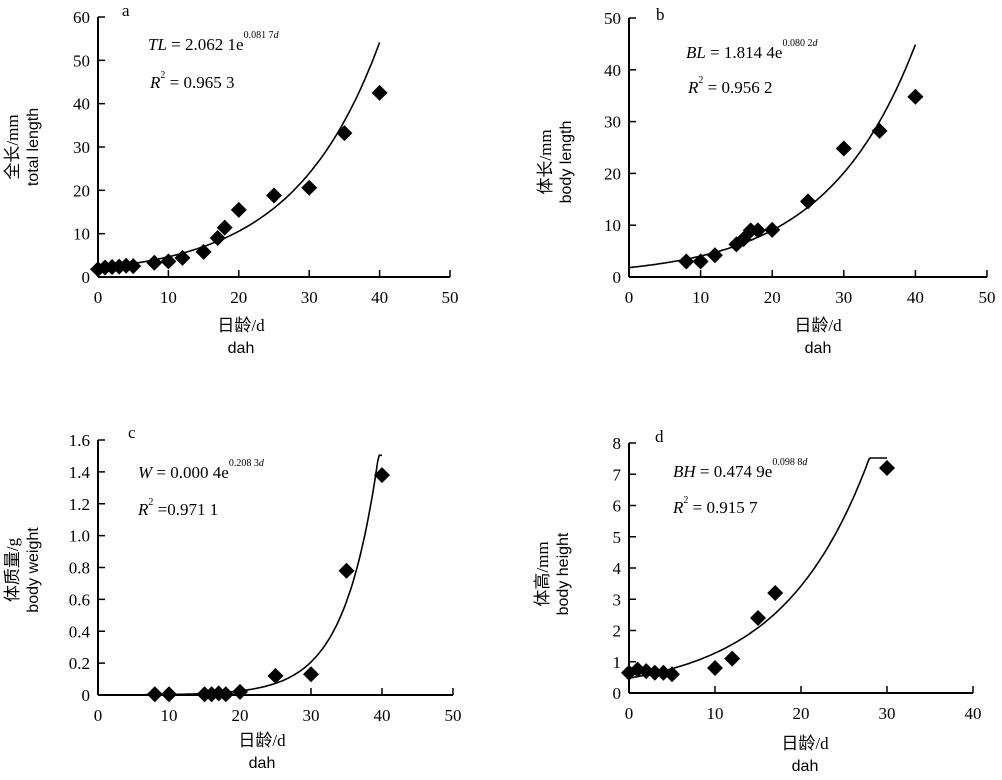 This screenshot has width=1002, height=780. I want to click on r-squared: R2 = 0.965 3, so click(191, 81).